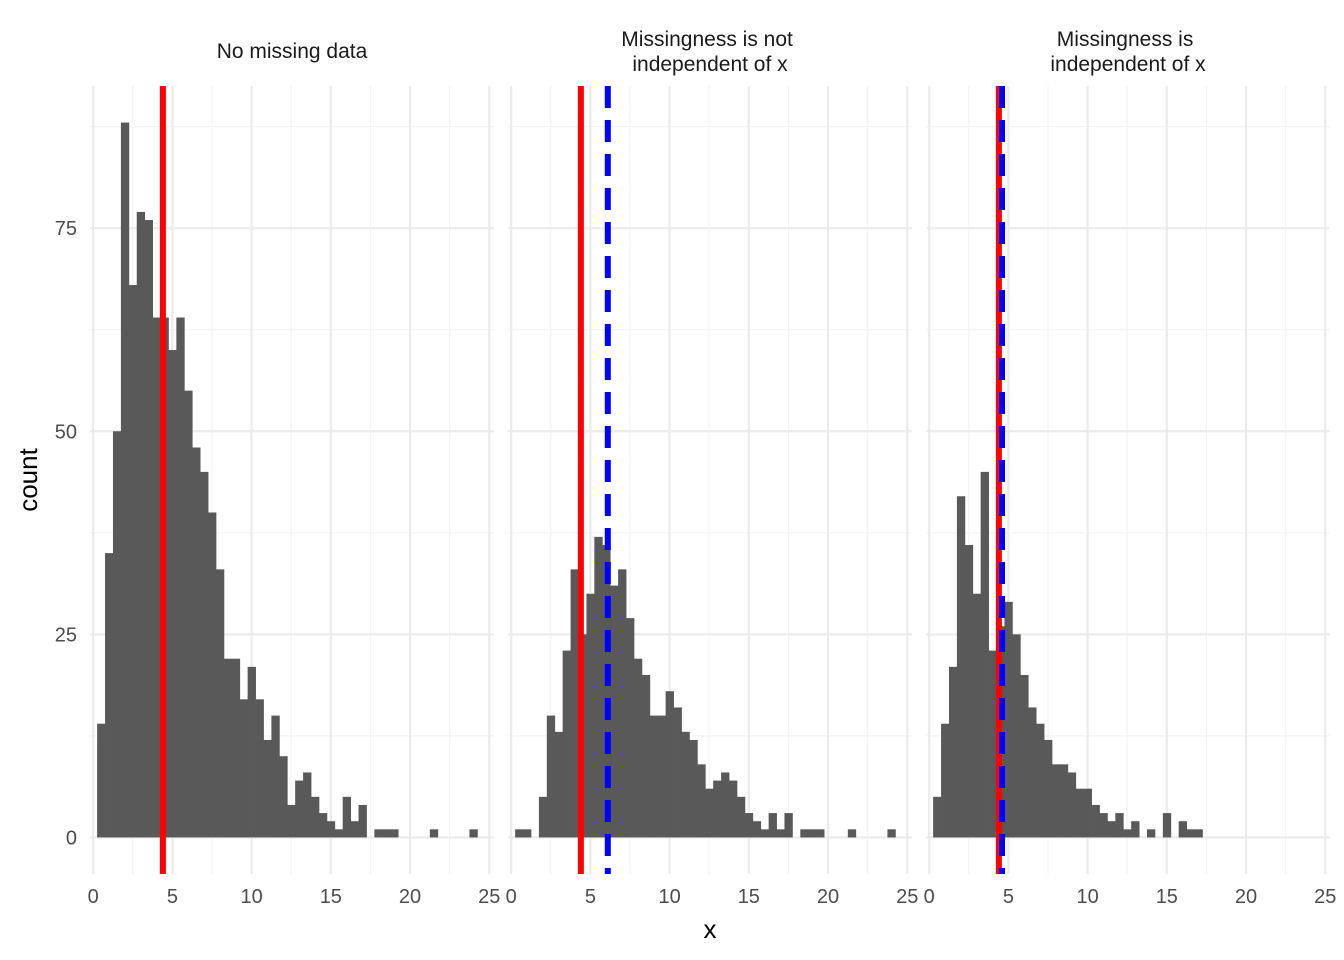 The height and width of the screenshot is (960, 1344). Describe the element at coordinates (590, 897) in the screenshot. I see `x-tick-label: 5` at that location.